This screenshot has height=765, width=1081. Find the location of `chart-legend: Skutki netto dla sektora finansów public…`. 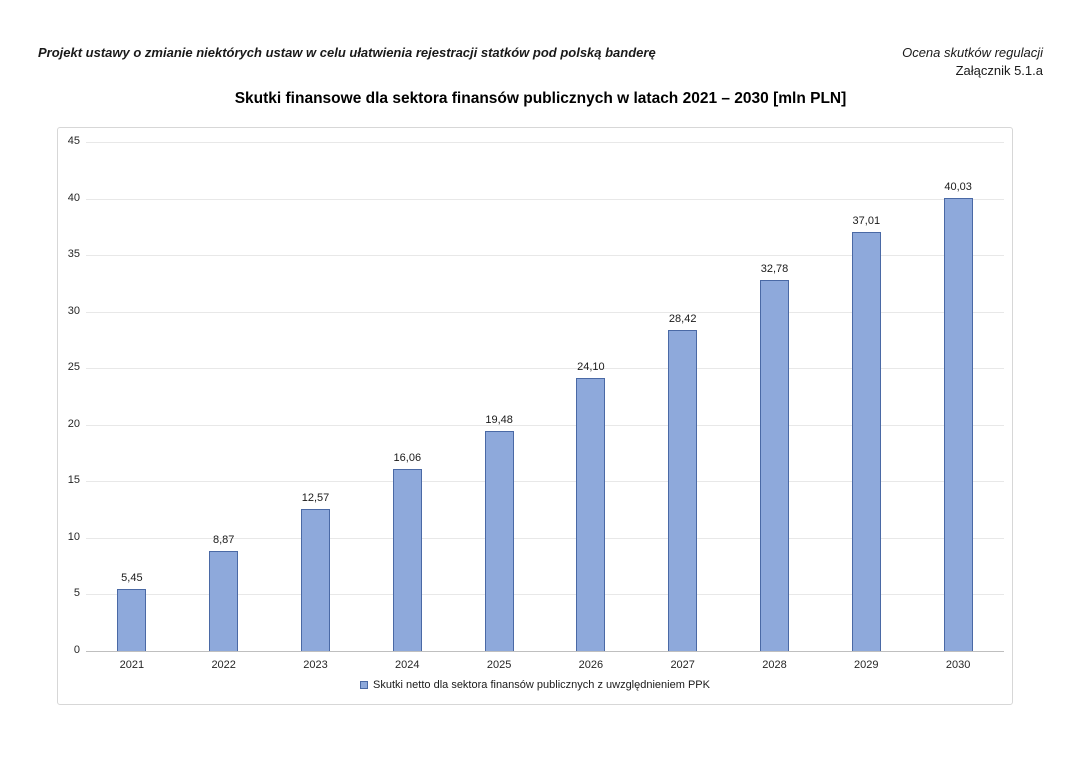

chart-legend: Skutki netto dla sektora finansów public… is located at coordinates (535, 685).